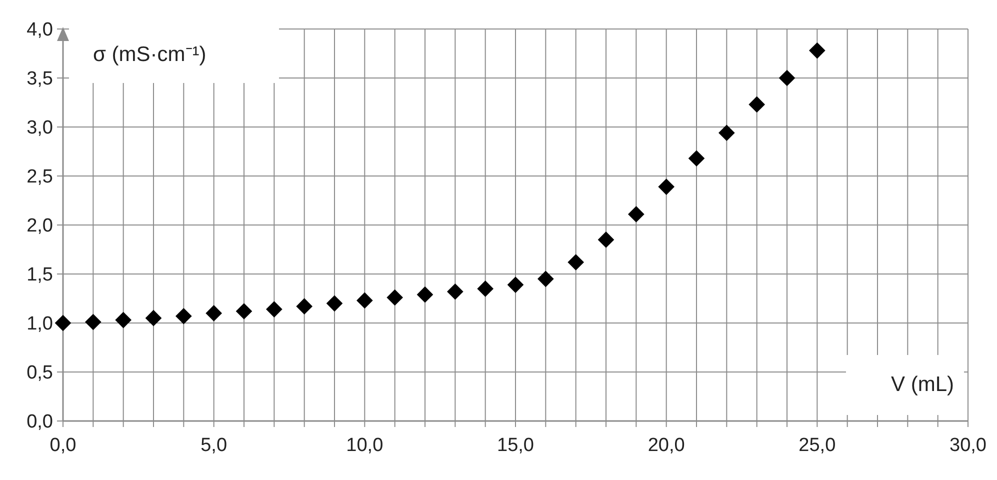 The image size is (997, 480). Describe the element at coordinates (39, 177) in the screenshot. I see `y-tick-label: 2,5` at that location.